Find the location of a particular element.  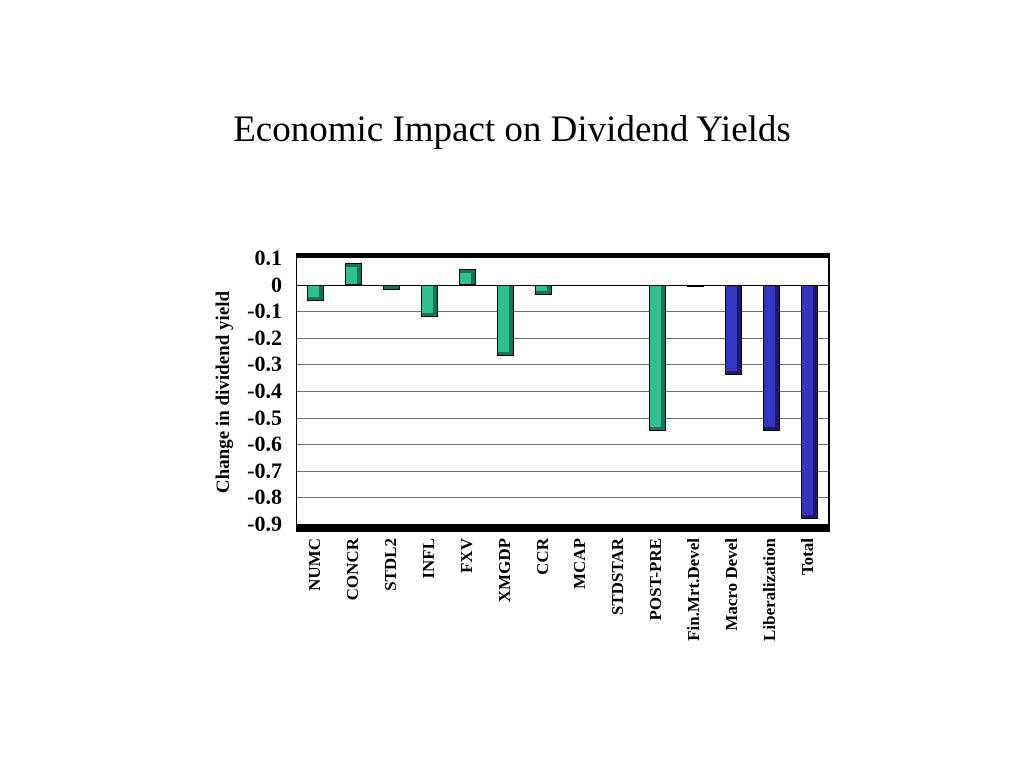

bar-XMGDP is located at coordinates (506, 320).